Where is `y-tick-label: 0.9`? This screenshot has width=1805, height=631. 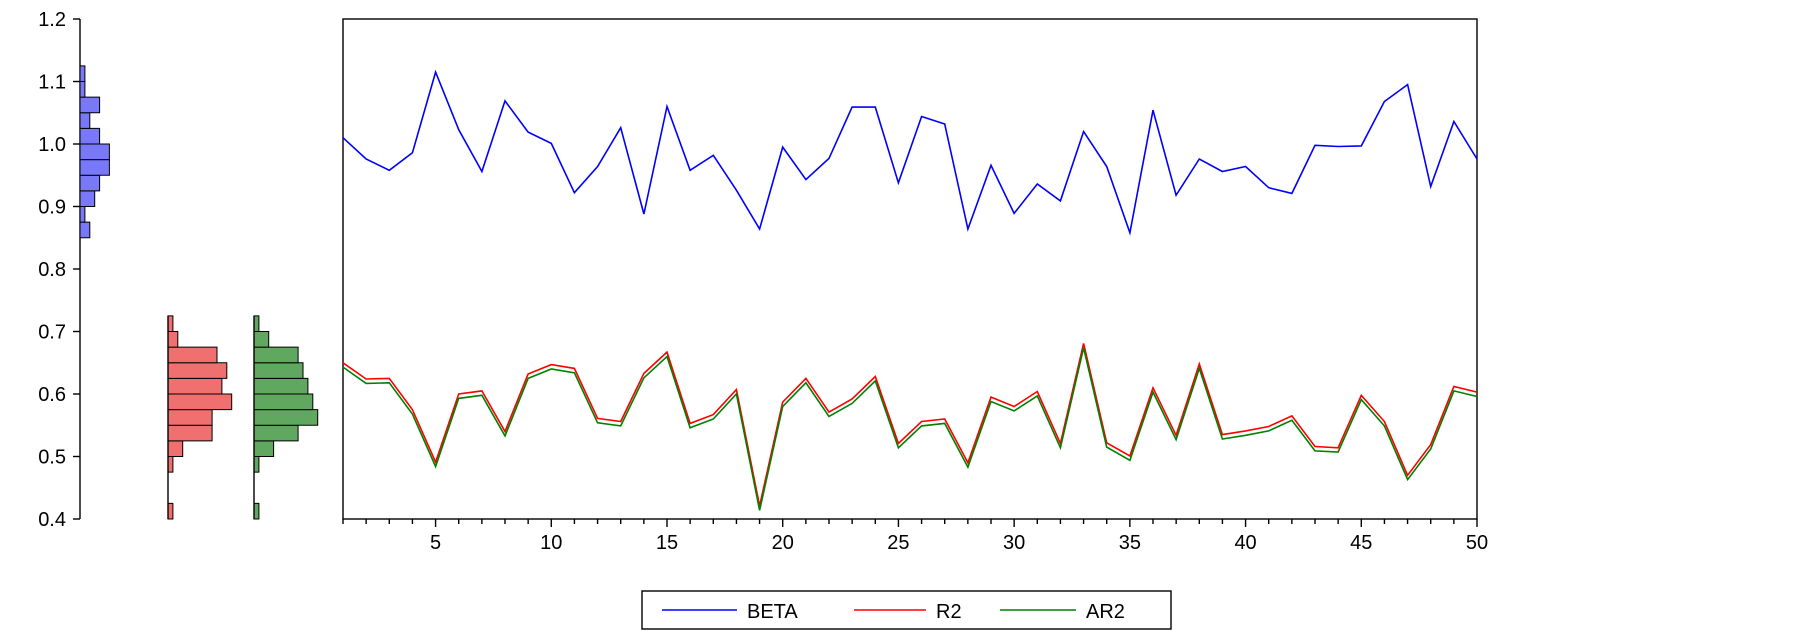
y-tick-label: 0.9 is located at coordinates (52, 208).